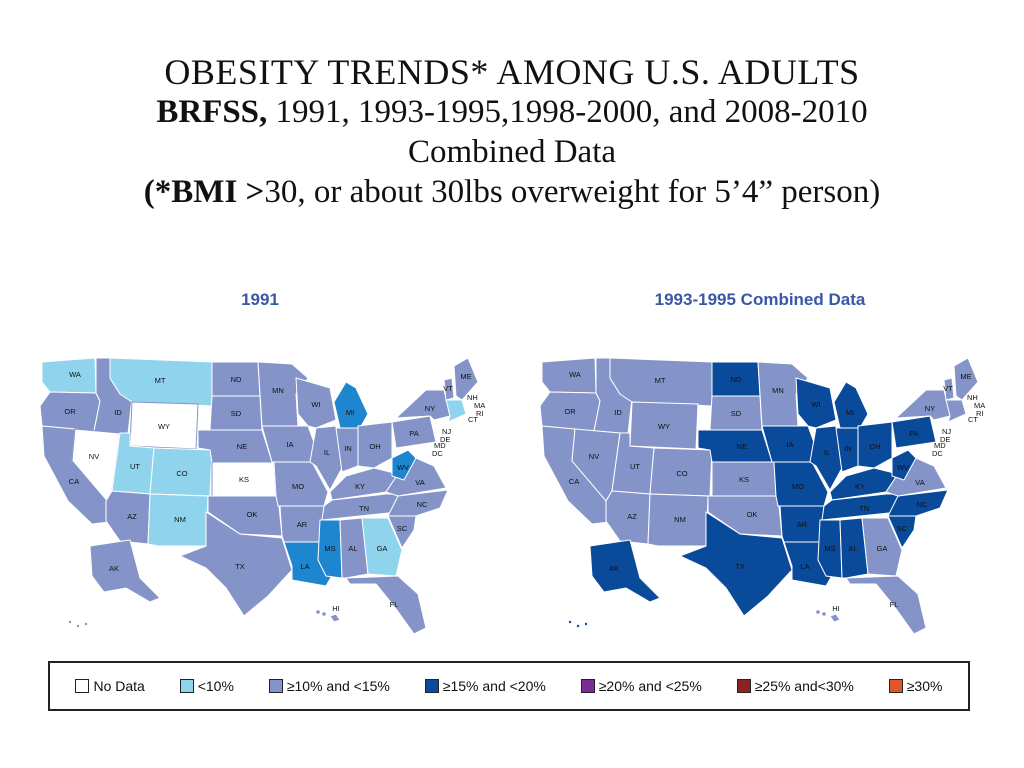  Describe the element at coordinates (614, 568) in the screenshot. I see `state-label-ak: AK` at that location.